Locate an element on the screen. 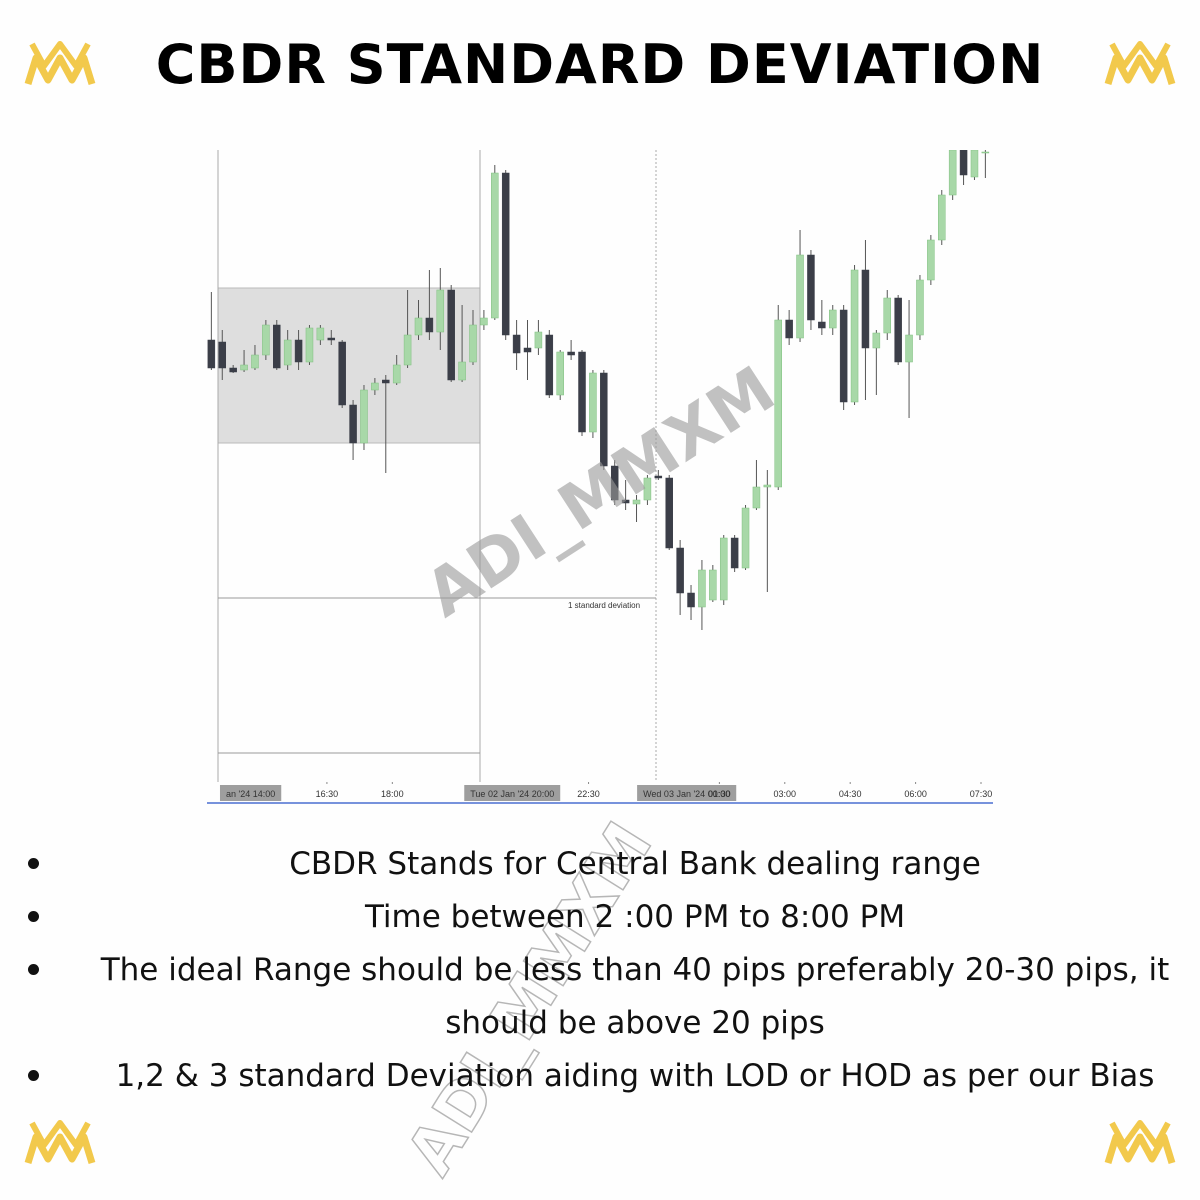  x-tick-label: 18:00 is located at coordinates (392, 794).